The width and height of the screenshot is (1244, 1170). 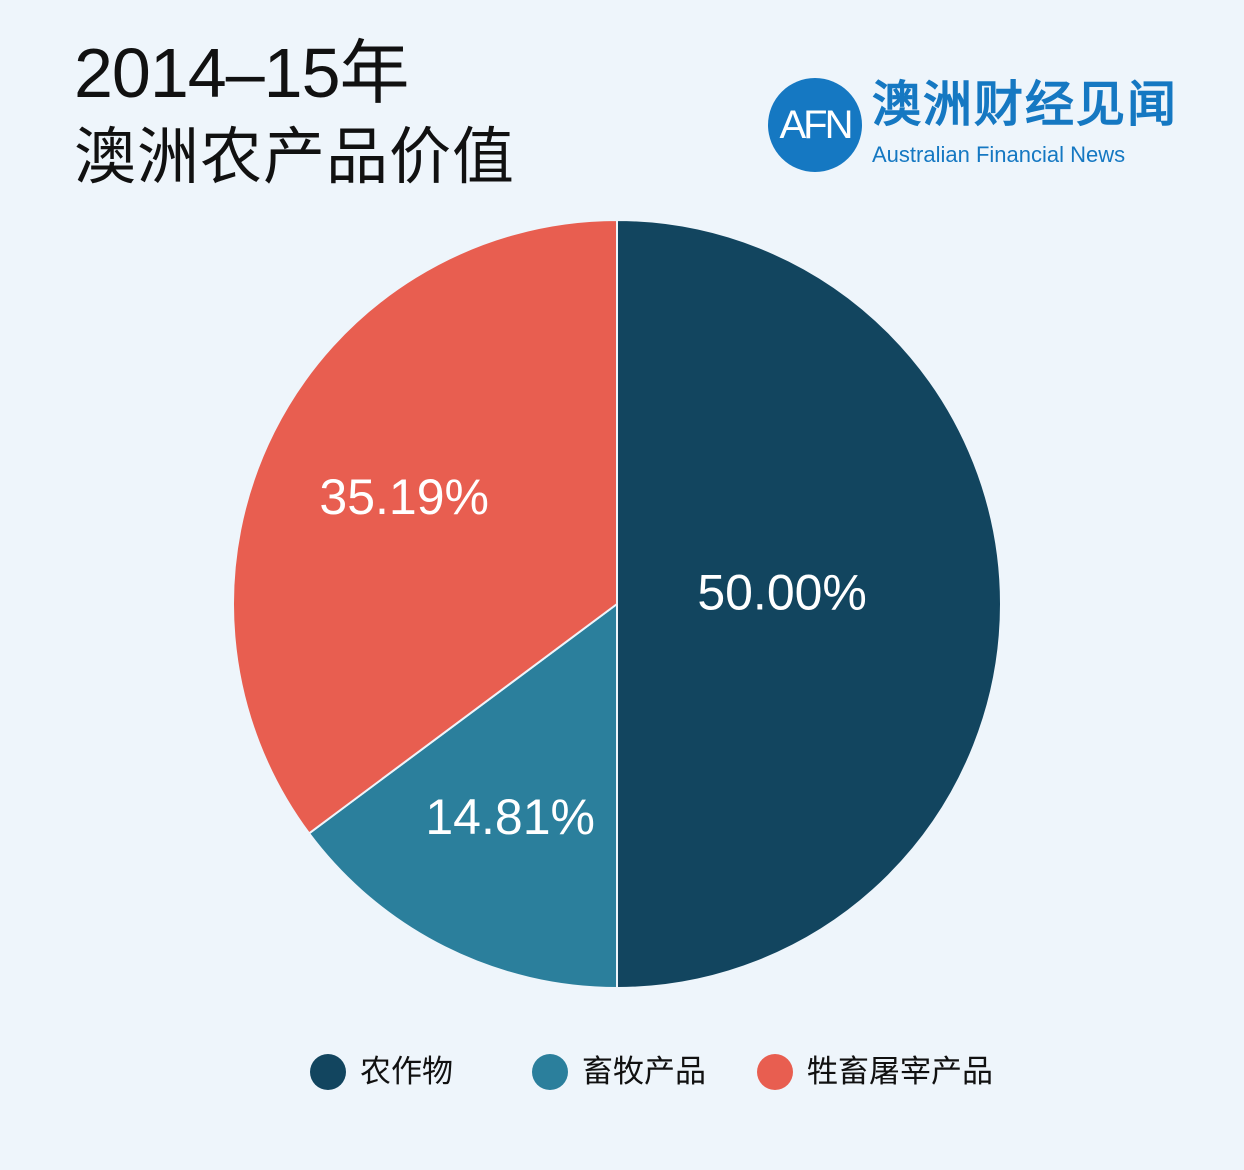 What do you see at coordinates (294, 113) in the screenshot?
I see `chart-title: 2014–15年 澳洲农产品价值` at bounding box center [294, 113].